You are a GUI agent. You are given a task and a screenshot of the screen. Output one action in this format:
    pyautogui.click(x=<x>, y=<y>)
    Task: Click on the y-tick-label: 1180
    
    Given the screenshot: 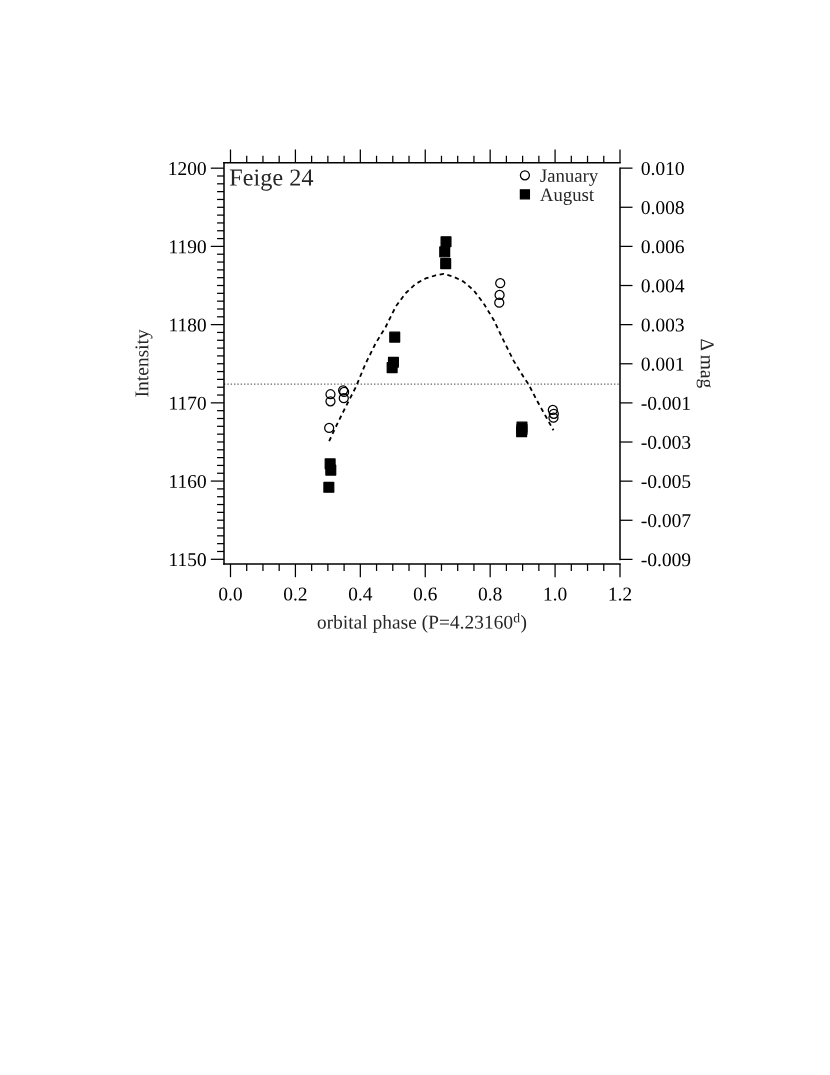 What is the action you would take?
    pyautogui.click(x=188, y=325)
    